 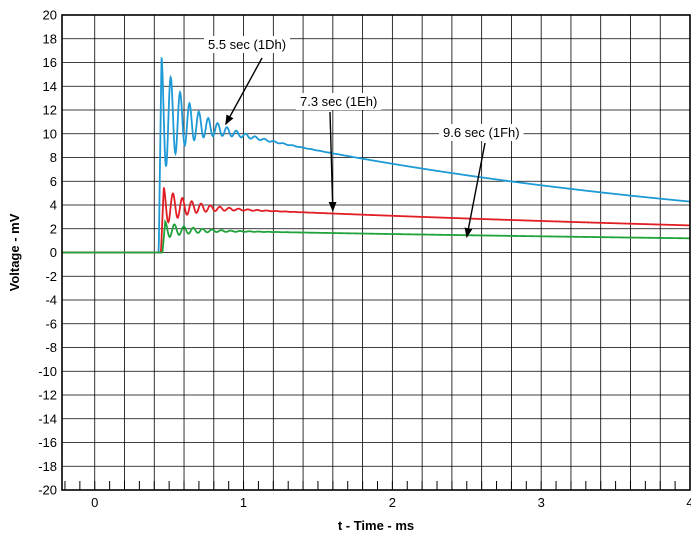 I want to click on y-tick-label: -10, so click(x=47, y=371).